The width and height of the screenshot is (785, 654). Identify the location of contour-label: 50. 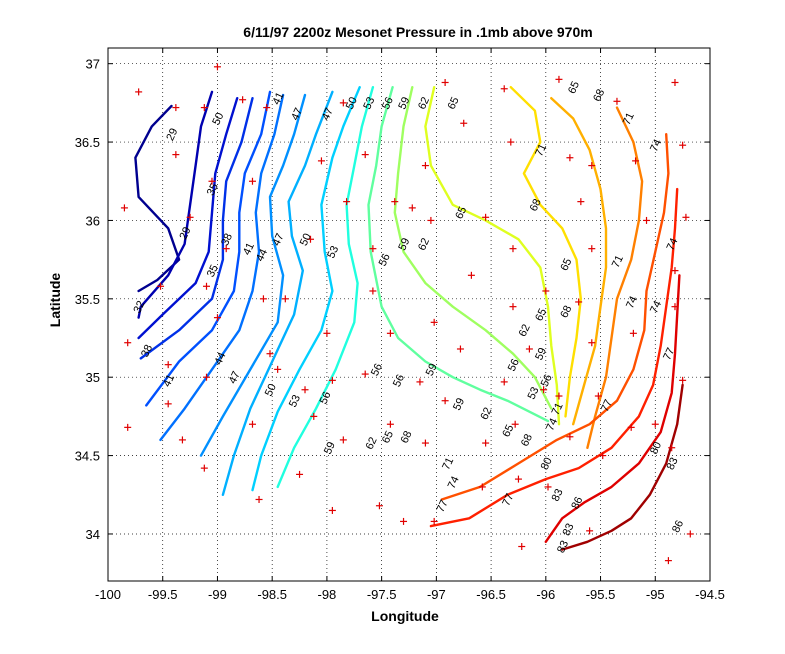
(306, 240).